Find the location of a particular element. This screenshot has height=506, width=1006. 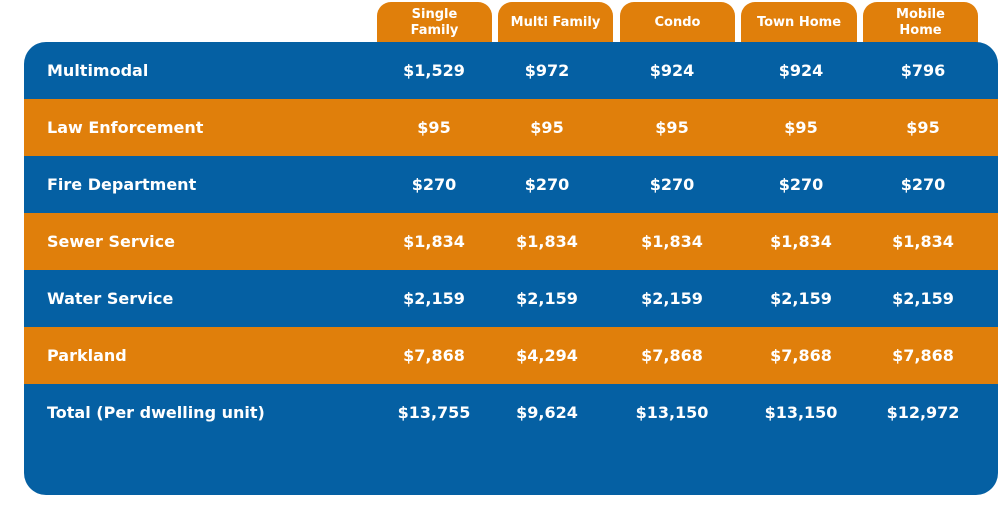

cell-condo: $270 is located at coordinates (672, 184).